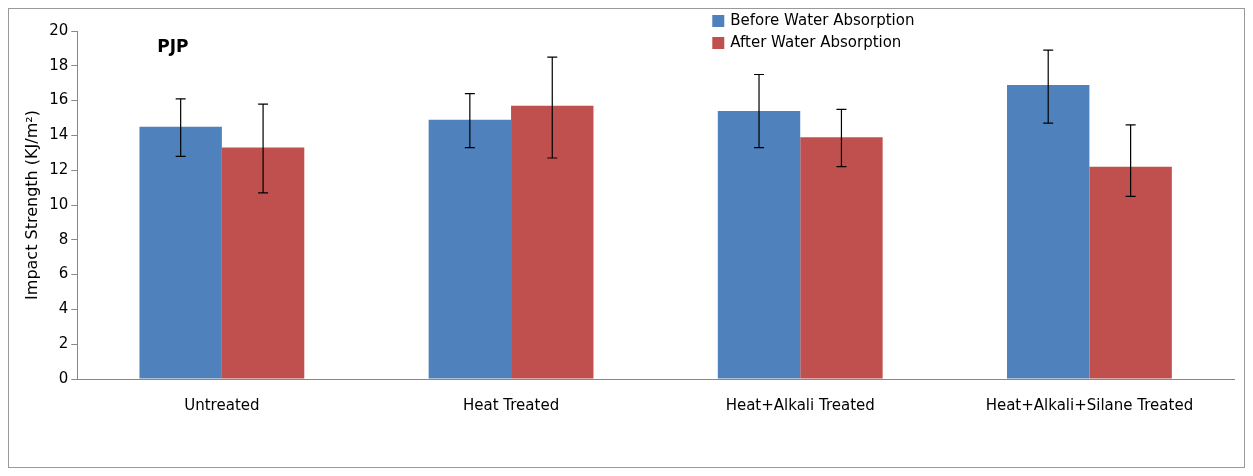 The width and height of the screenshot is (1253, 476). Describe the element at coordinates (63, 377) in the screenshot. I see `y-tick-label: 0` at that location.